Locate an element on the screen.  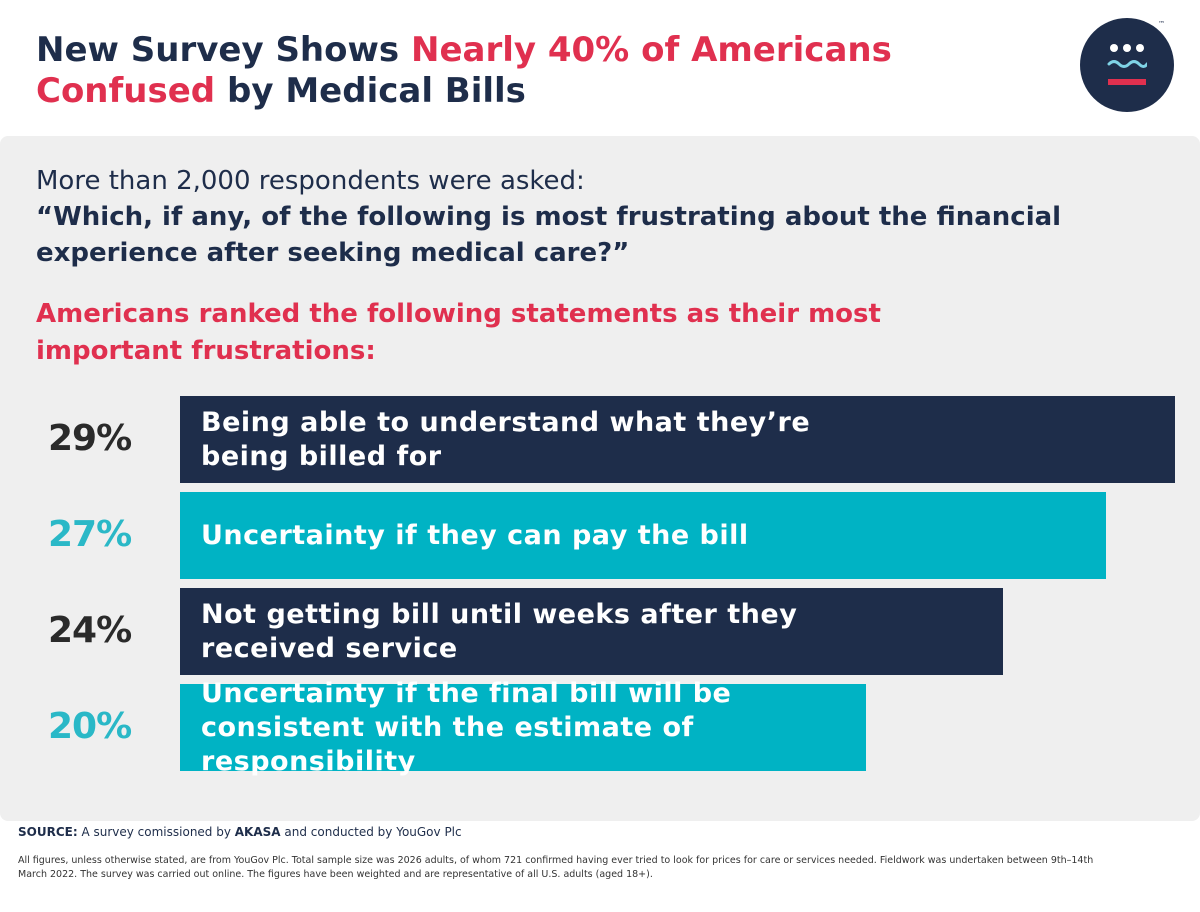
intro-line: More than 2,000 respondents were asked: is located at coordinates (310, 181).